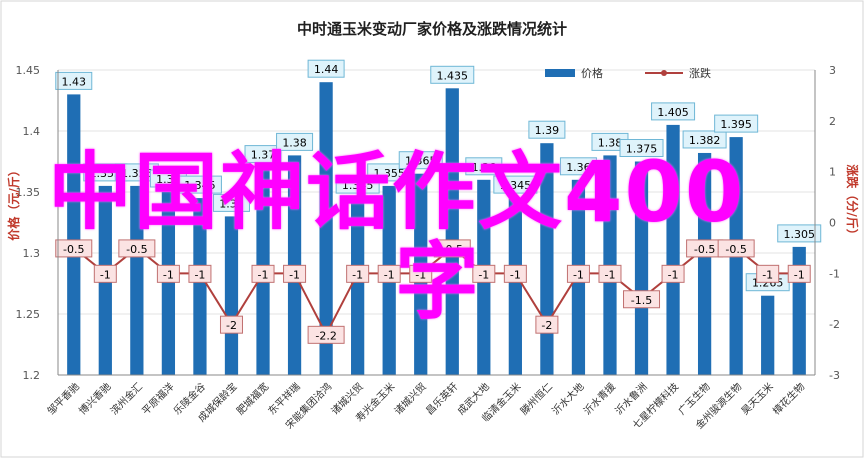 The width and height of the screenshot is (864, 462). Describe the element at coordinates (832, 223) in the screenshot. I see `y-right-tick-label: 0` at that location.